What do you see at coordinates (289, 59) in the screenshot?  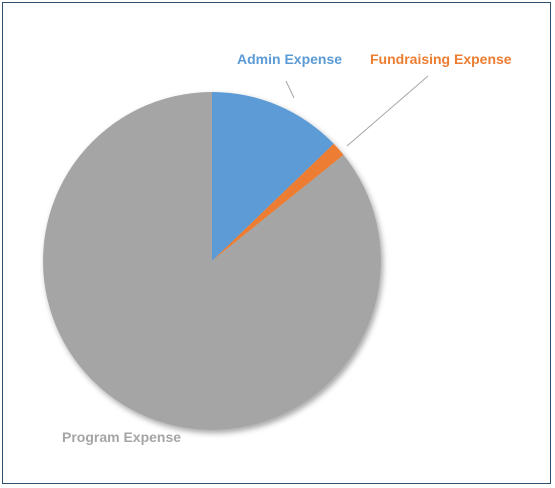 I see `data-label-admin-expense: Admin Expense` at bounding box center [289, 59].